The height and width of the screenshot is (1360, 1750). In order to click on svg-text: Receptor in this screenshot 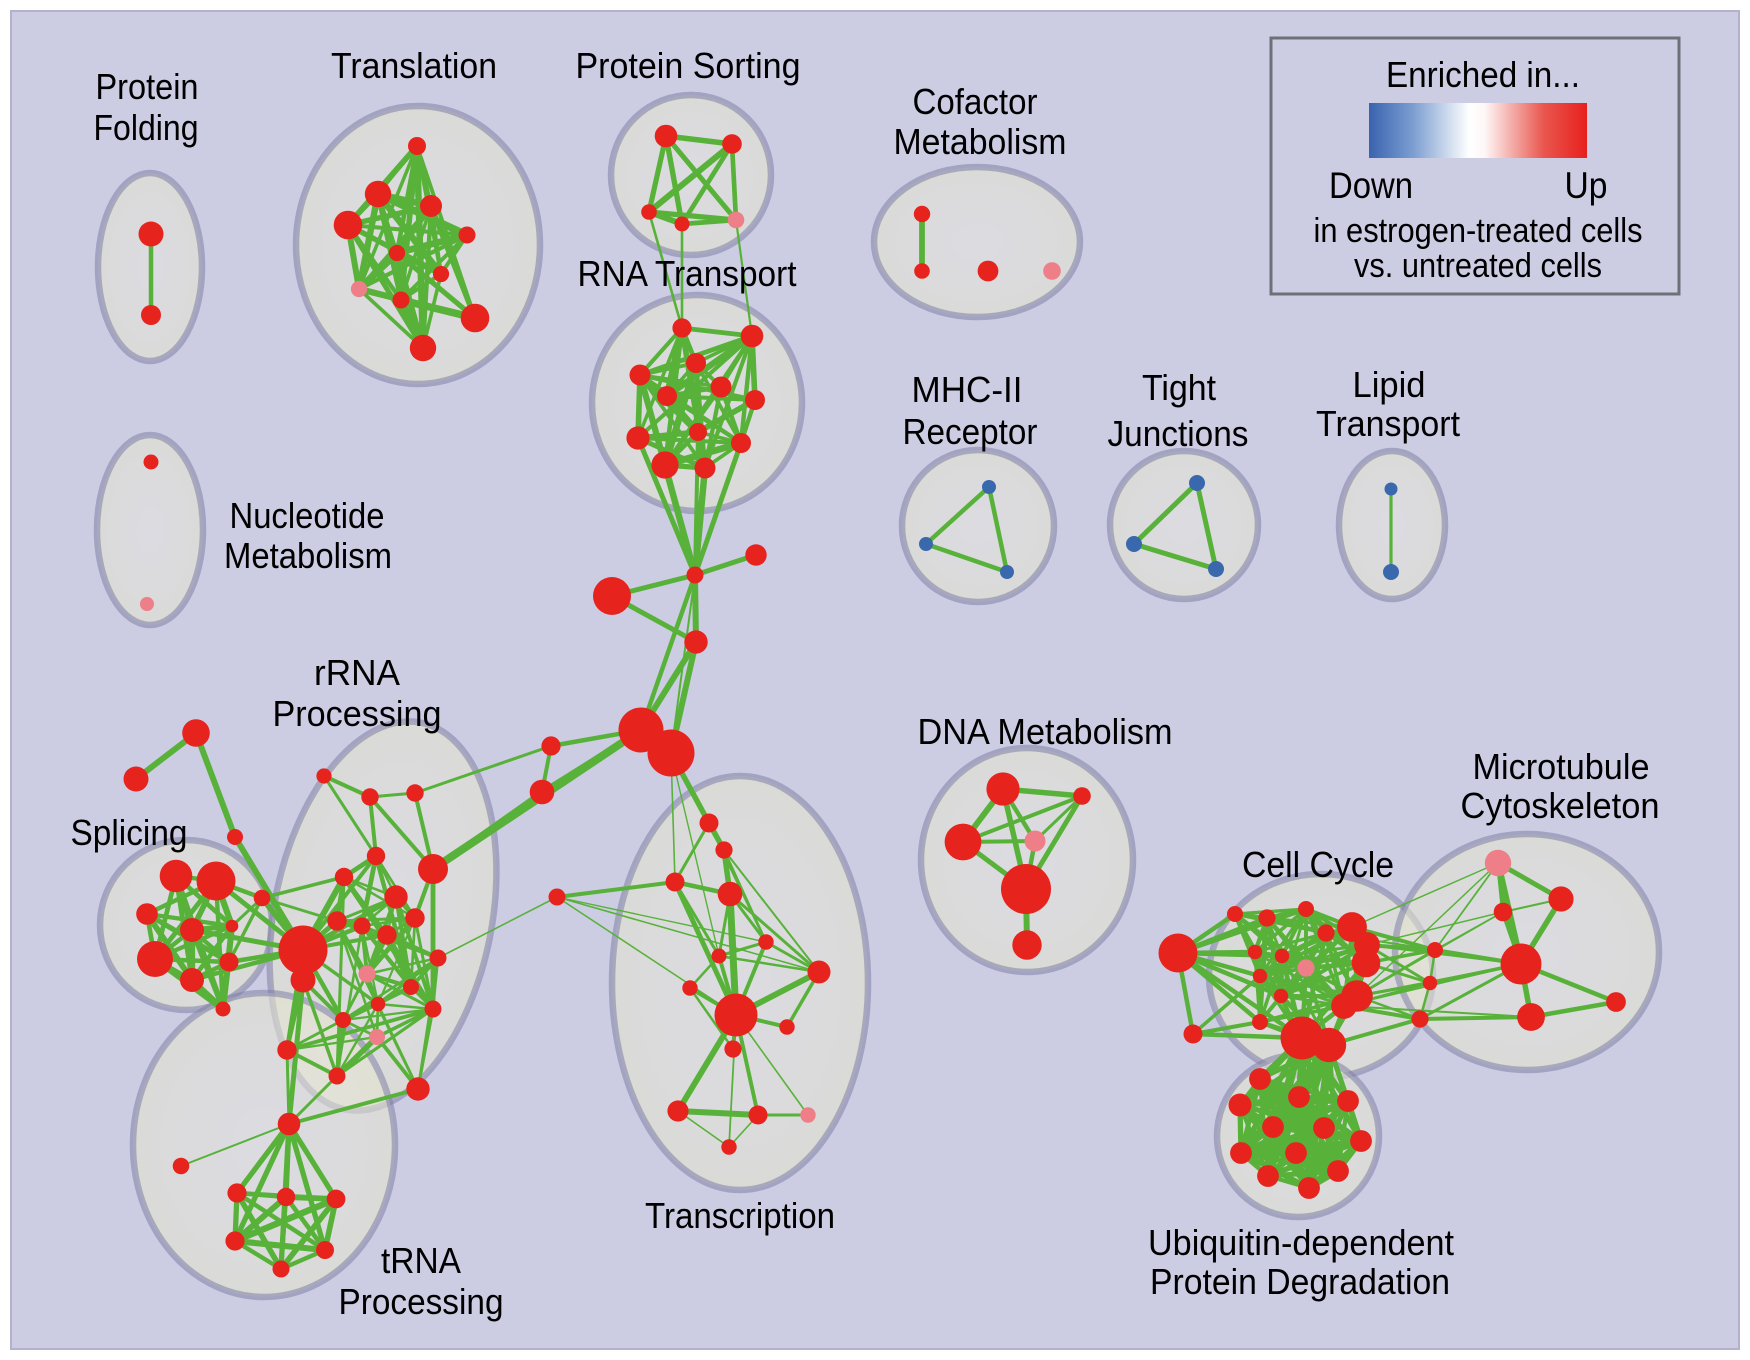, I will do `click(970, 431)`.